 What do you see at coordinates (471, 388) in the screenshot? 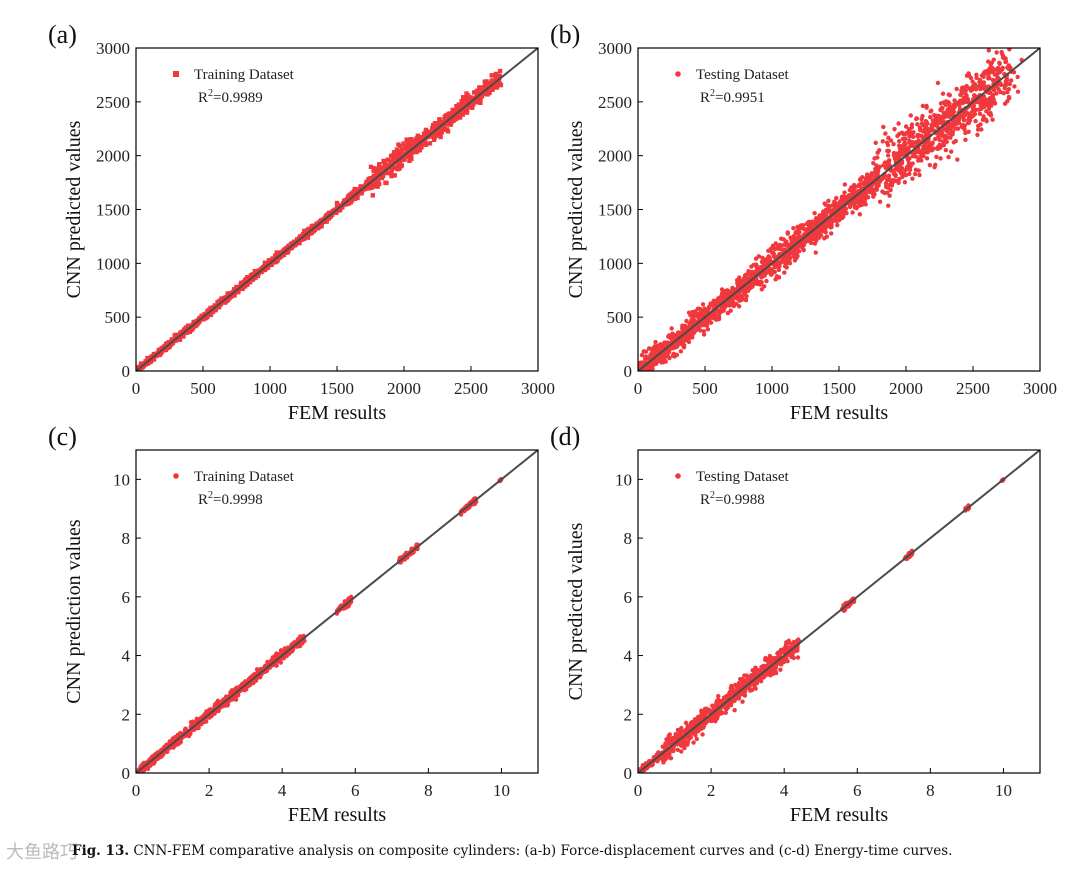
I see `x-tick-label: 2500` at bounding box center [471, 388].